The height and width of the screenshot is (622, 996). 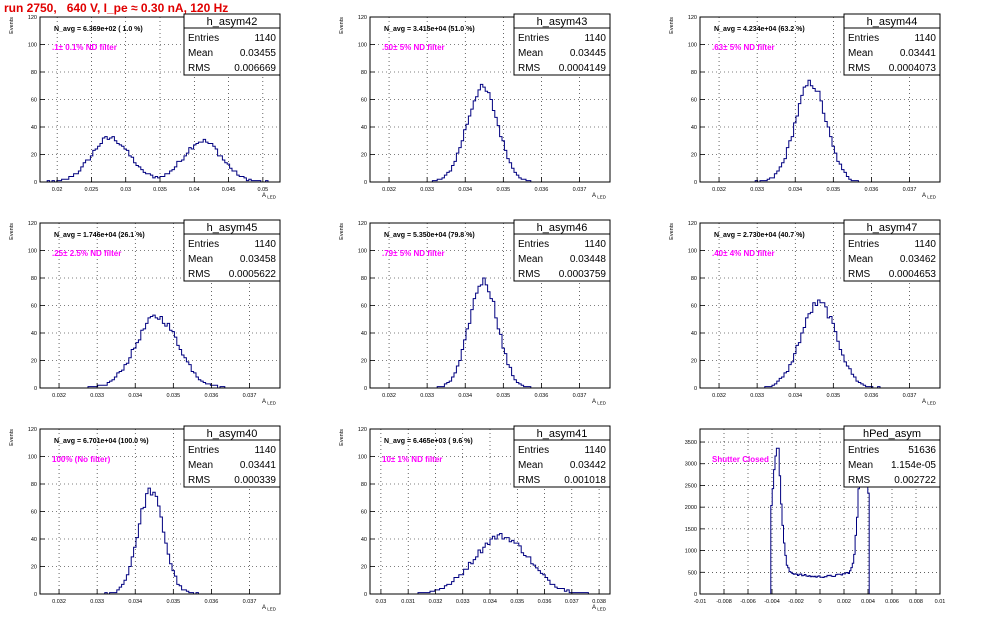 What do you see at coordinates (98, 29) in the screenshot?
I see `navg-label: N_avg = 6.369e+02 ( 1.0 %)` at bounding box center [98, 29].